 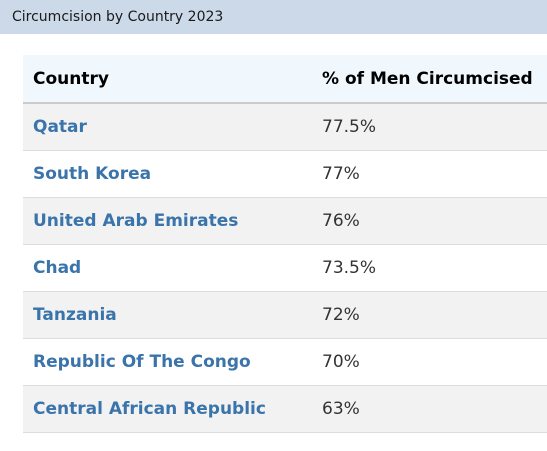 I want to click on percent-cell: 72%, so click(x=429, y=315).